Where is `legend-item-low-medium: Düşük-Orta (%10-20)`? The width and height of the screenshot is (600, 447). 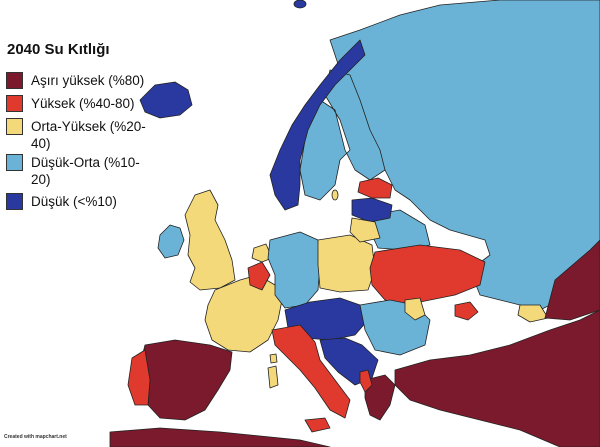
legend-item-low-medium: Düşük-Orta (%10-20) is located at coordinates (76, 171).